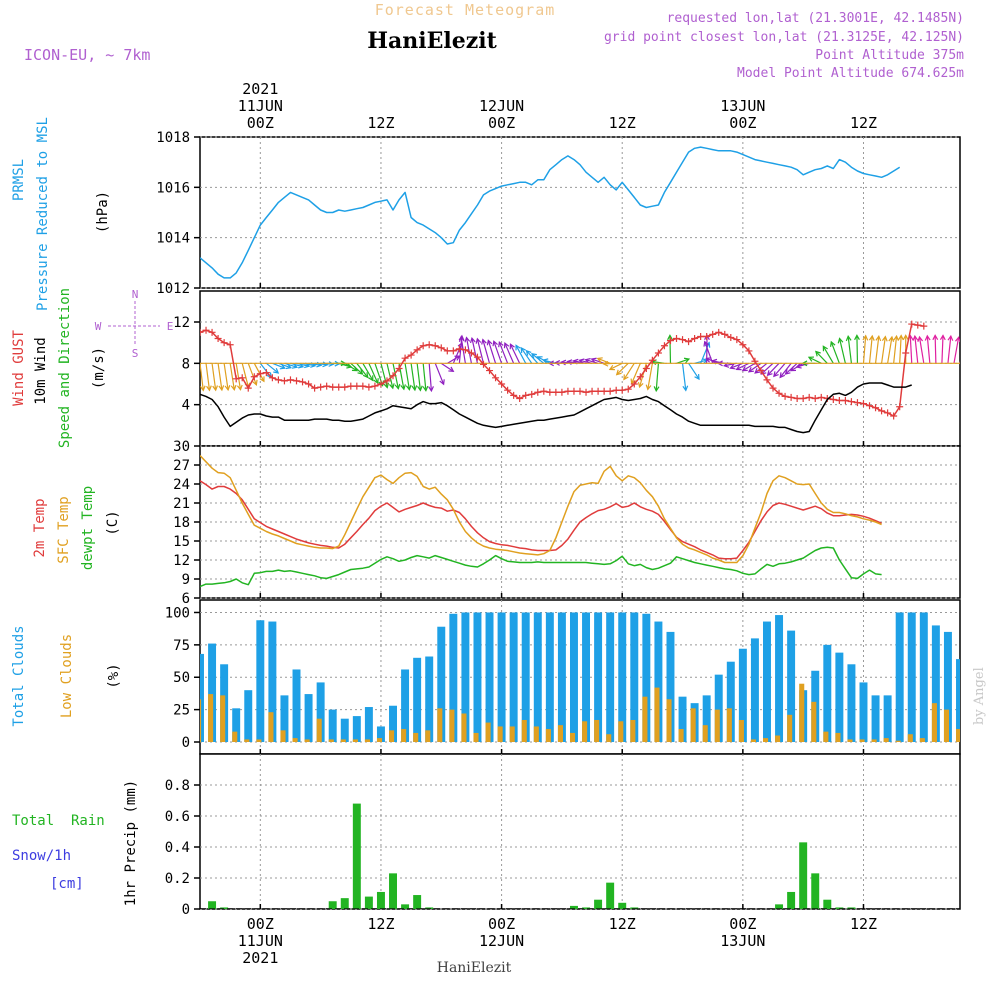  Describe the element at coordinates (181, 561) in the screenshot. I see `temp-ytick-label: 12` at that location.